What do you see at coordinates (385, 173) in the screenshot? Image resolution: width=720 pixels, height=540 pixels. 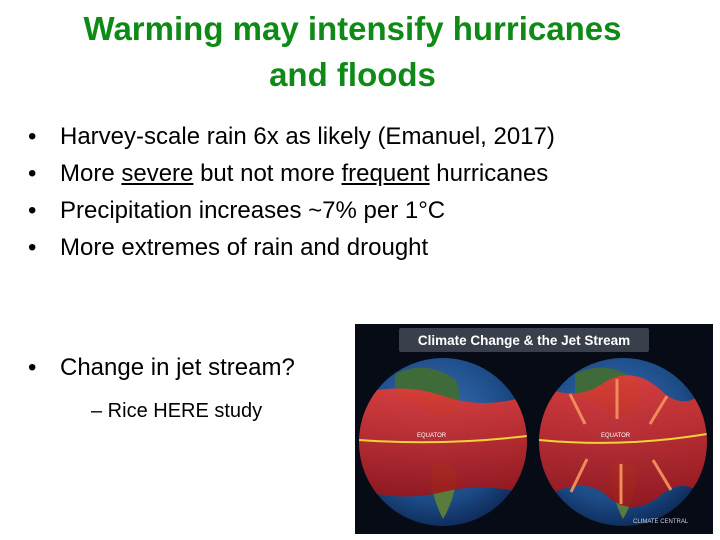 I see `underlined-word-frequent: frequent` at bounding box center [385, 173].